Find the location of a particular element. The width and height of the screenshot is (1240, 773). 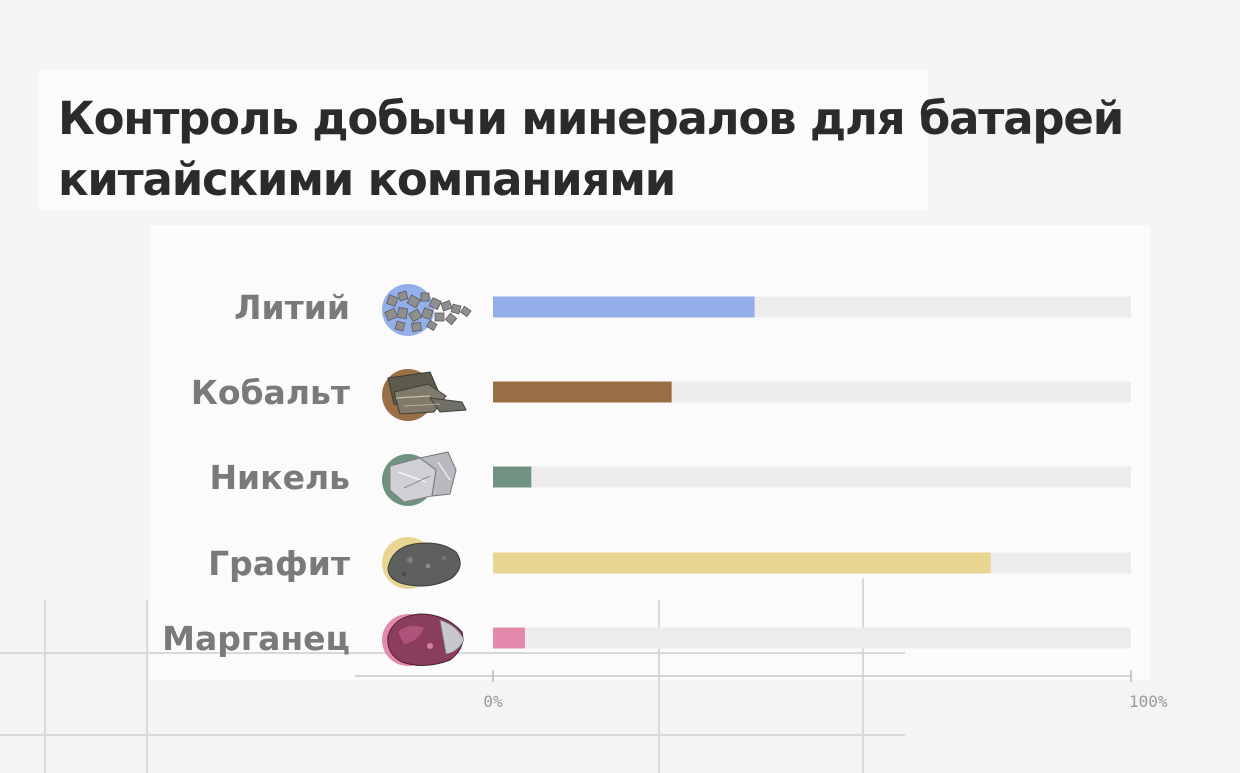

category-label: Никель is located at coordinates (279, 477).